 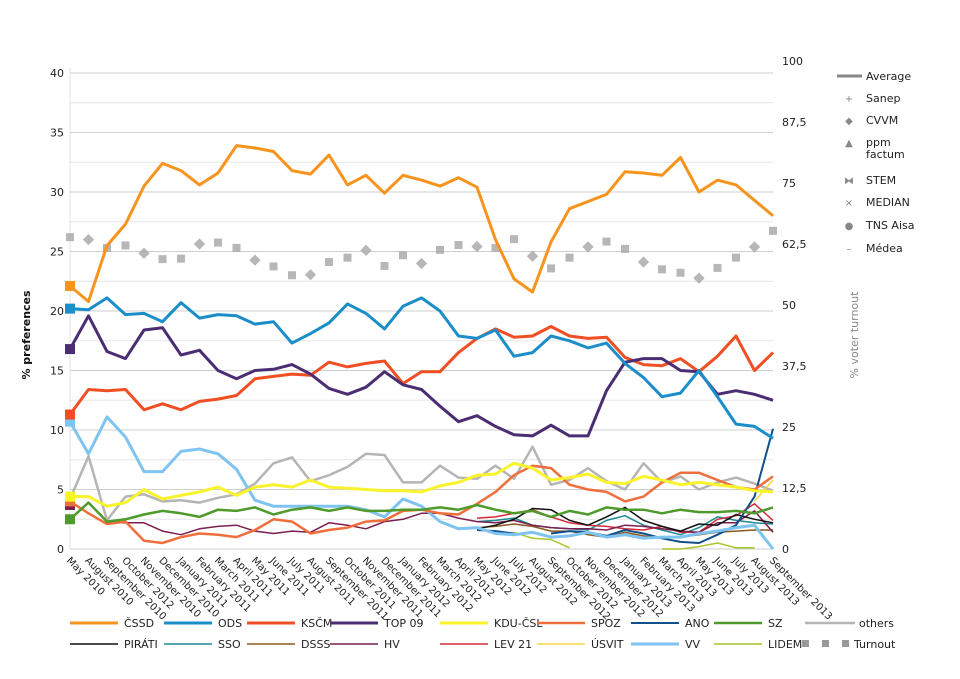 I want to click on y-tick-label: 35, so click(x=57, y=133).